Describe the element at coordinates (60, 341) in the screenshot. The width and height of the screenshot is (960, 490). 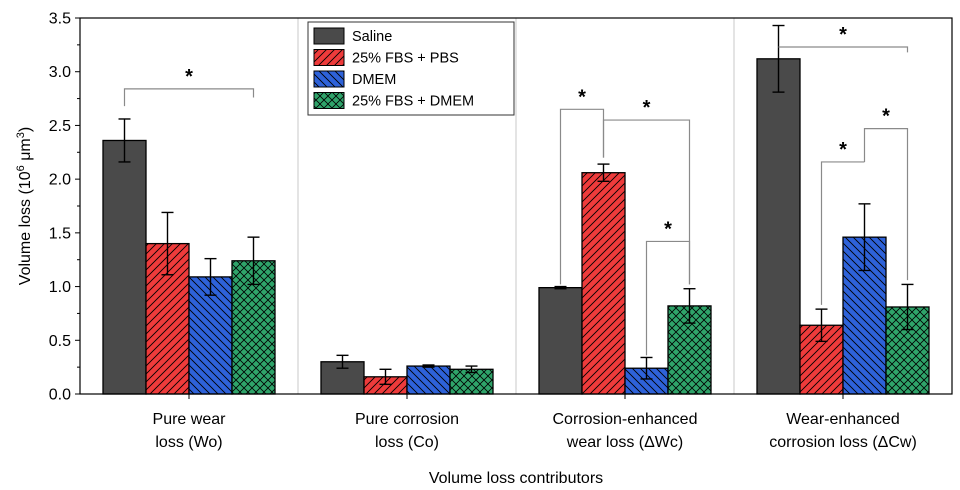
I see `y-tick-label: 0.5` at that location.